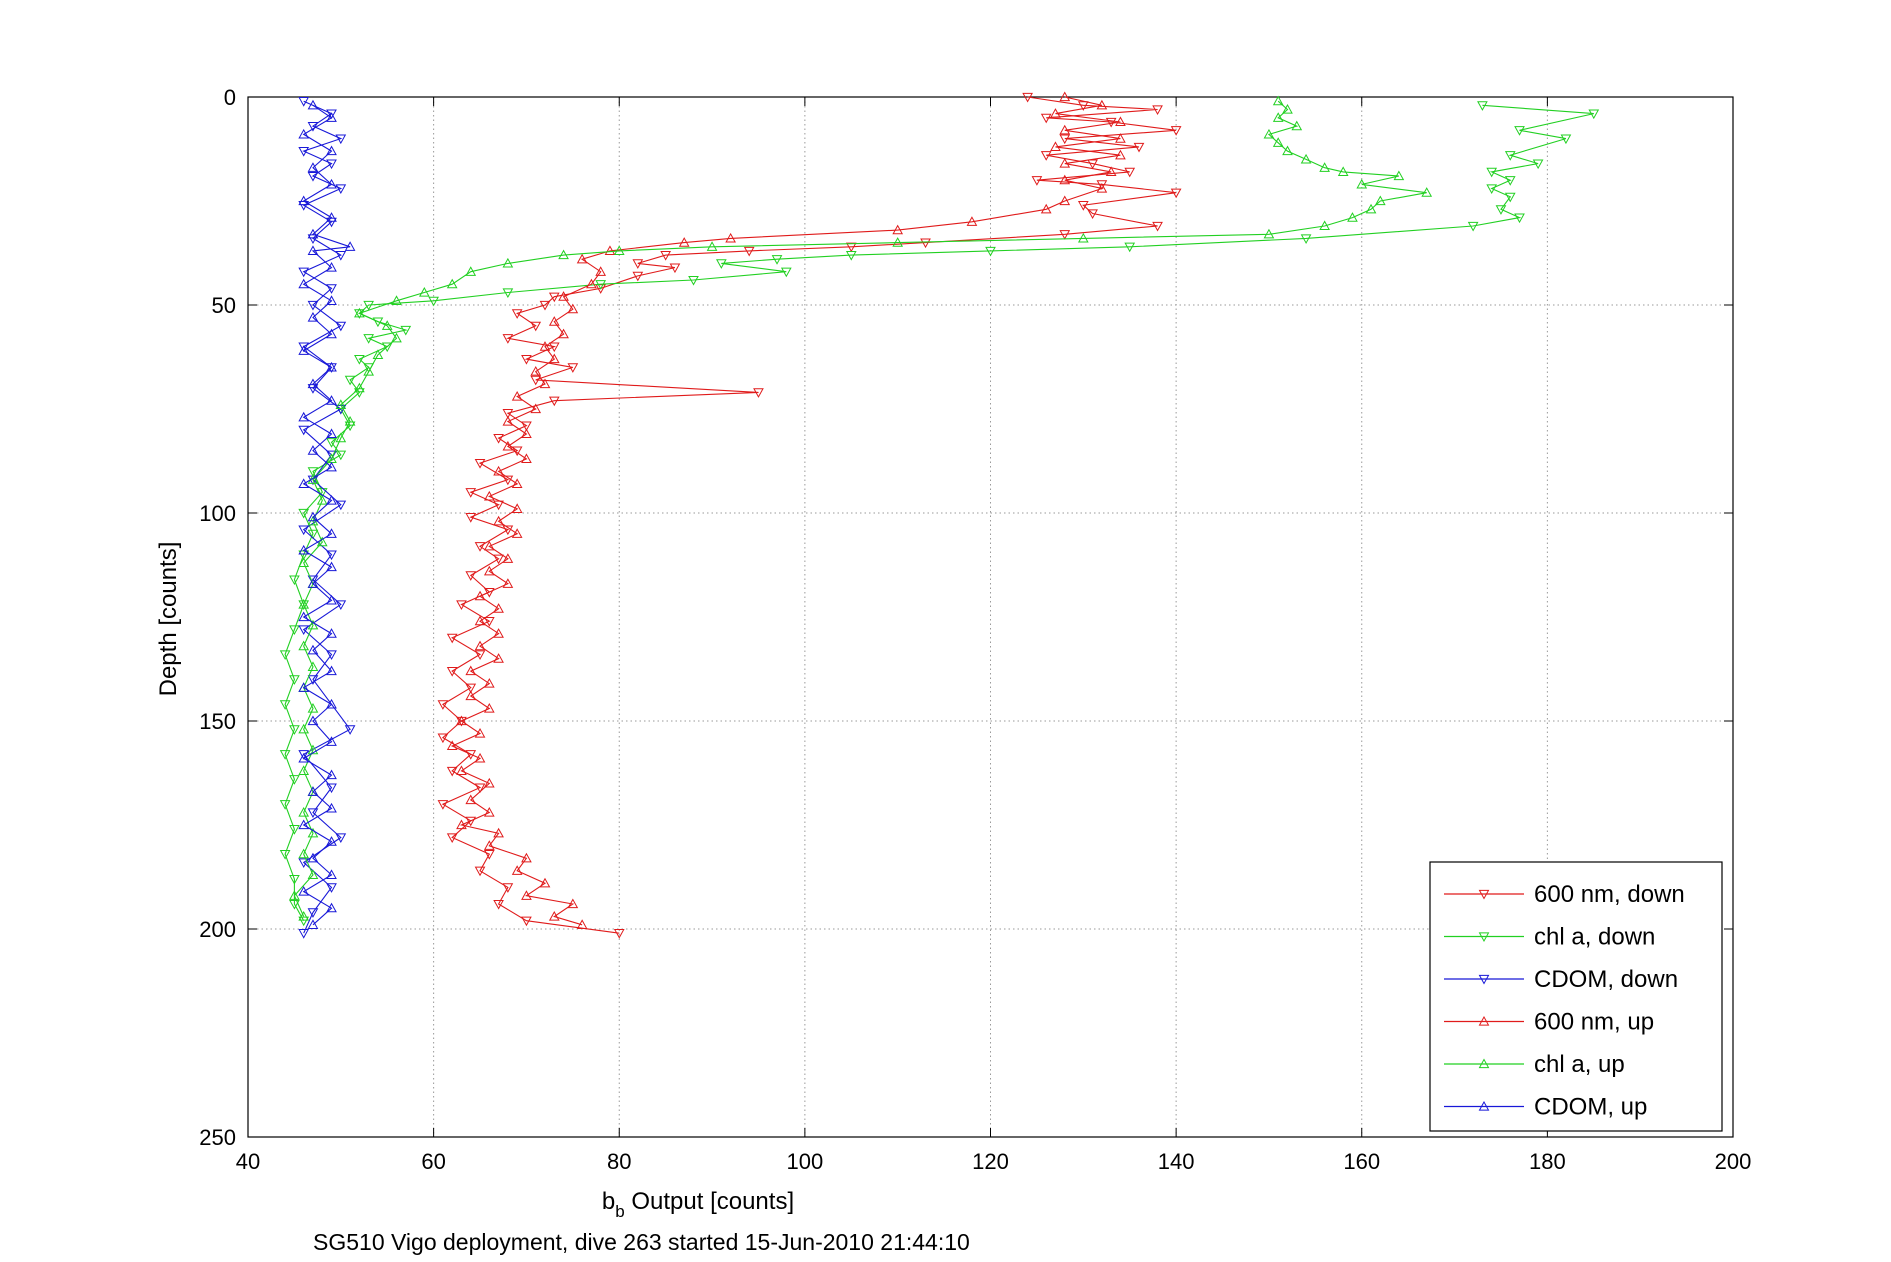 The width and height of the screenshot is (1891, 1262). Describe the element at coordinates (1576, 996) in the screenshot. I see `legend-box` at that location.